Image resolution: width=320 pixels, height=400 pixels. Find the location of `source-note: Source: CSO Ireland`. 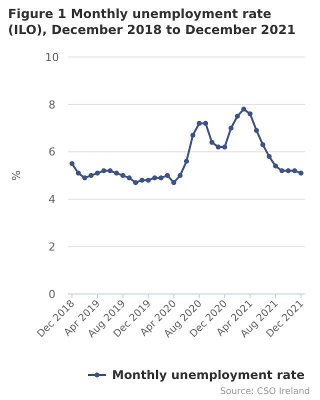

source-note: Source: CSO Ireland is located at coordinates (265, 392).